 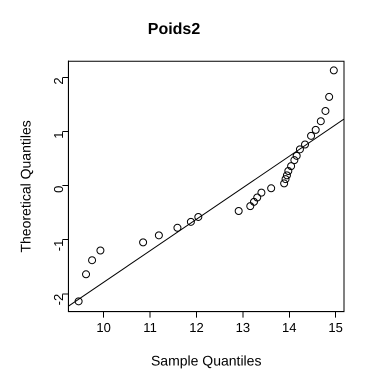 What do you see at coordinates (174, 29) in the screenshot?
I see `chart-title: Poids2` at bounding box center [174, 29].